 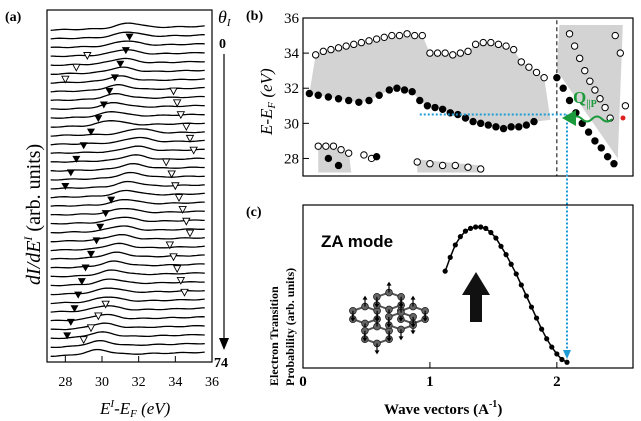 What do you see at coordinates (567, 354) in the screenshot?
I see `guide-arrow-head` at bounding box center [567, 354].